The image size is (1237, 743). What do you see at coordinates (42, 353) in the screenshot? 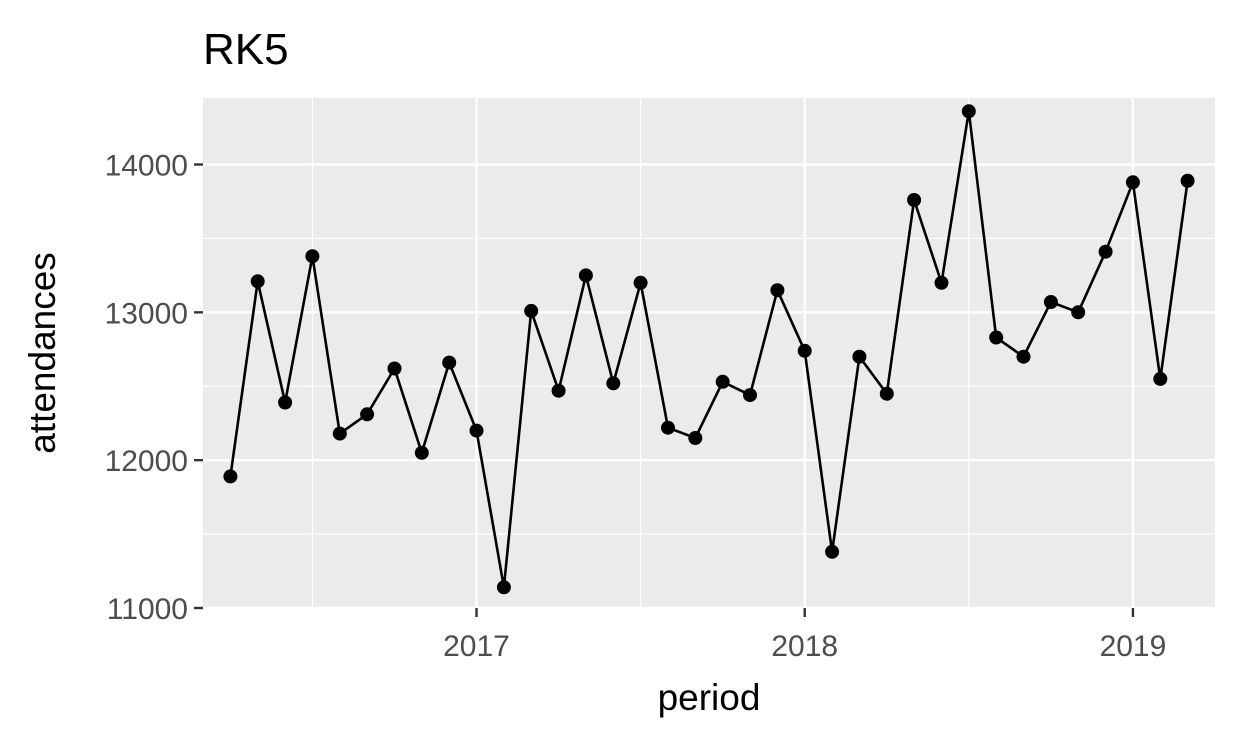
I see `y-axis-title: attendances` at bounding box center [42, 353].